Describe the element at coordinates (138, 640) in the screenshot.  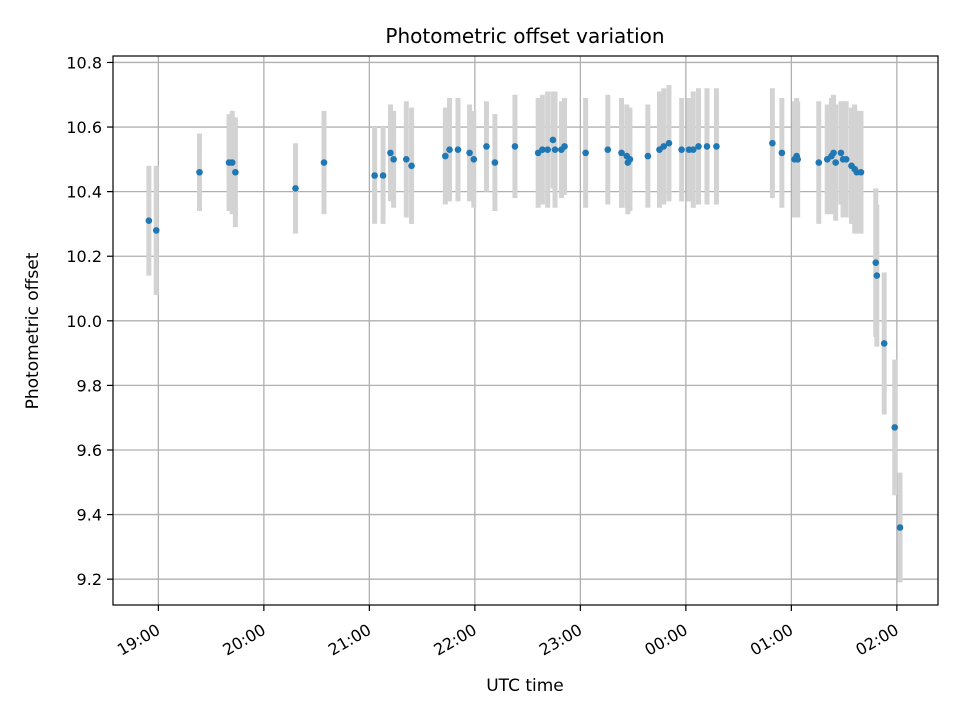
I see `x-tick-label: 19:00` at that location.